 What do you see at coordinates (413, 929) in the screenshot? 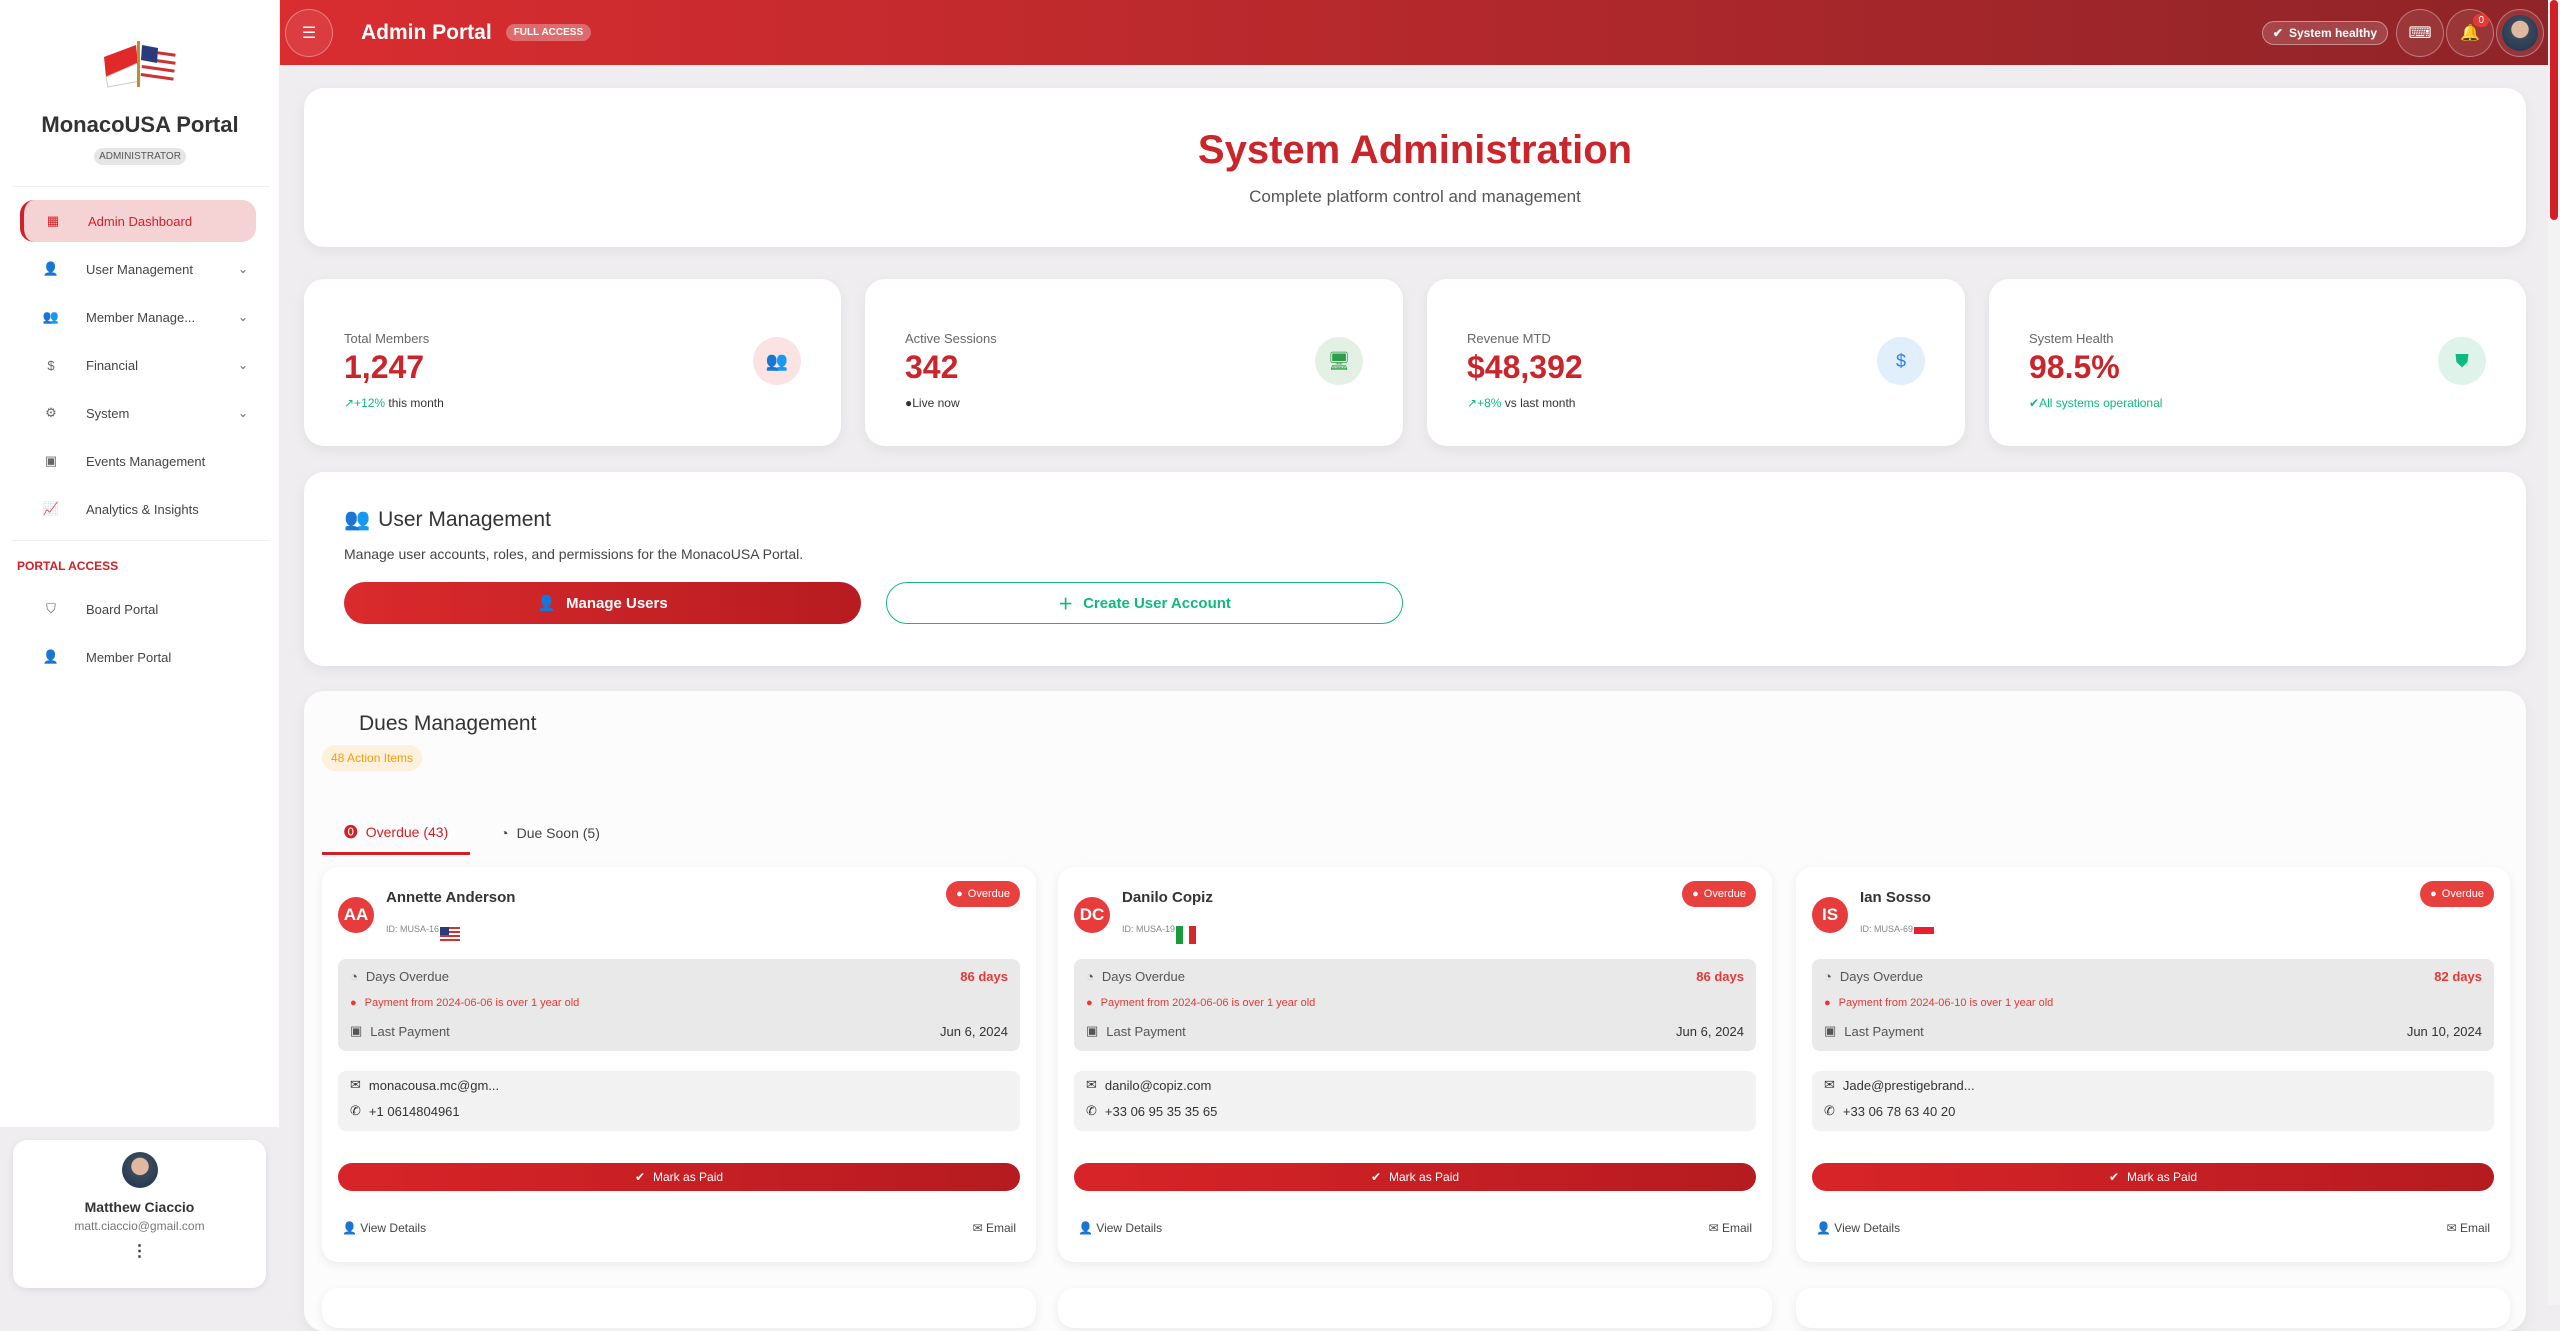
I see `member-id: ID: MUSA-16` at bounding box center [413, 929].